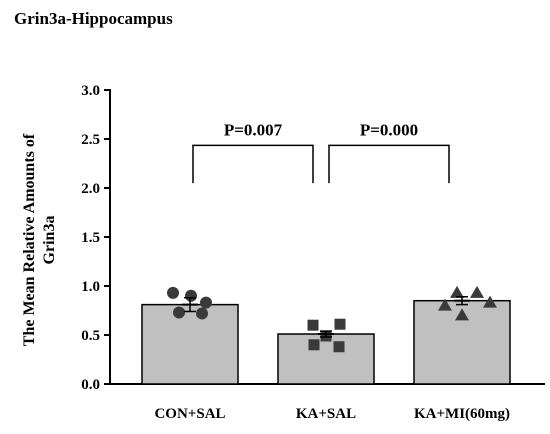 The width and height of the screenshot is (550, 434). I want to click on chart-title: Grin3a-Hippocampus, so click(93, 18).